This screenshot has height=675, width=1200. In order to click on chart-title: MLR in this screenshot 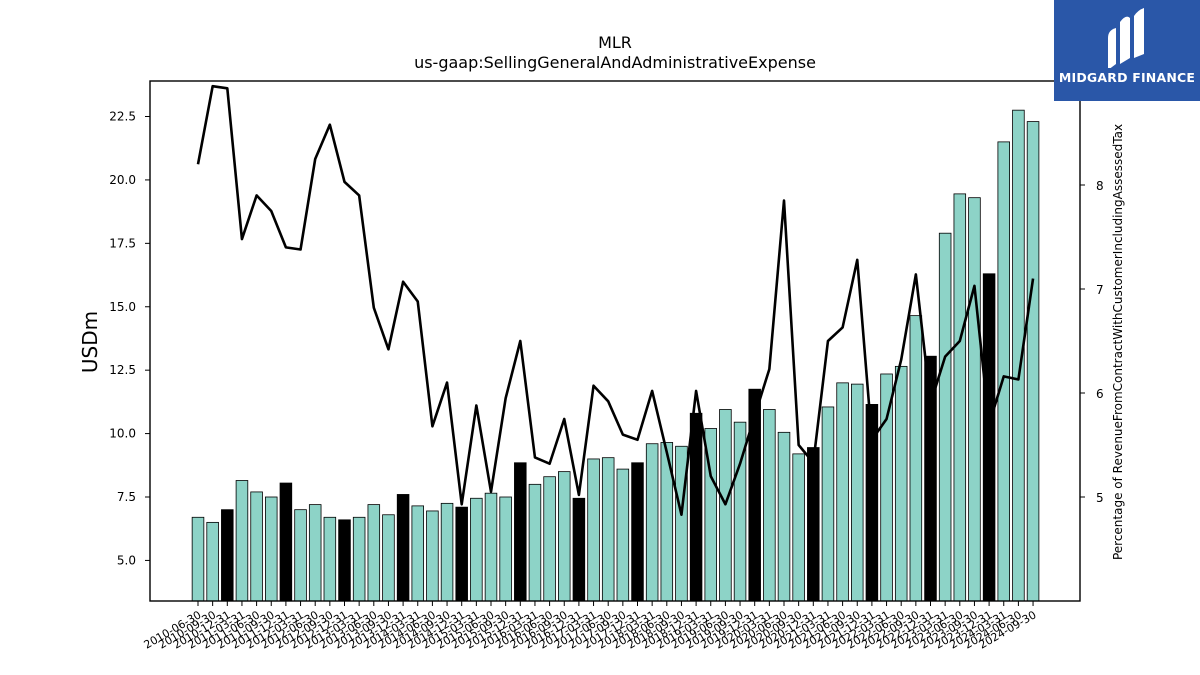, I will do `click(615, 42)`.